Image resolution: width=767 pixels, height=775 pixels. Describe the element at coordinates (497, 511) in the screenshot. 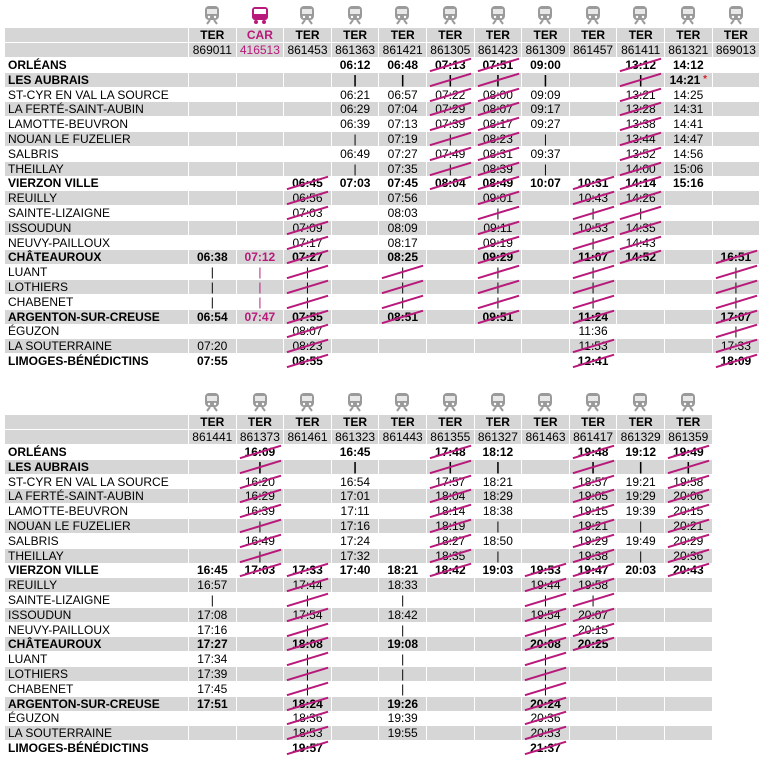

I see `time-cell: 18:38` at that location.